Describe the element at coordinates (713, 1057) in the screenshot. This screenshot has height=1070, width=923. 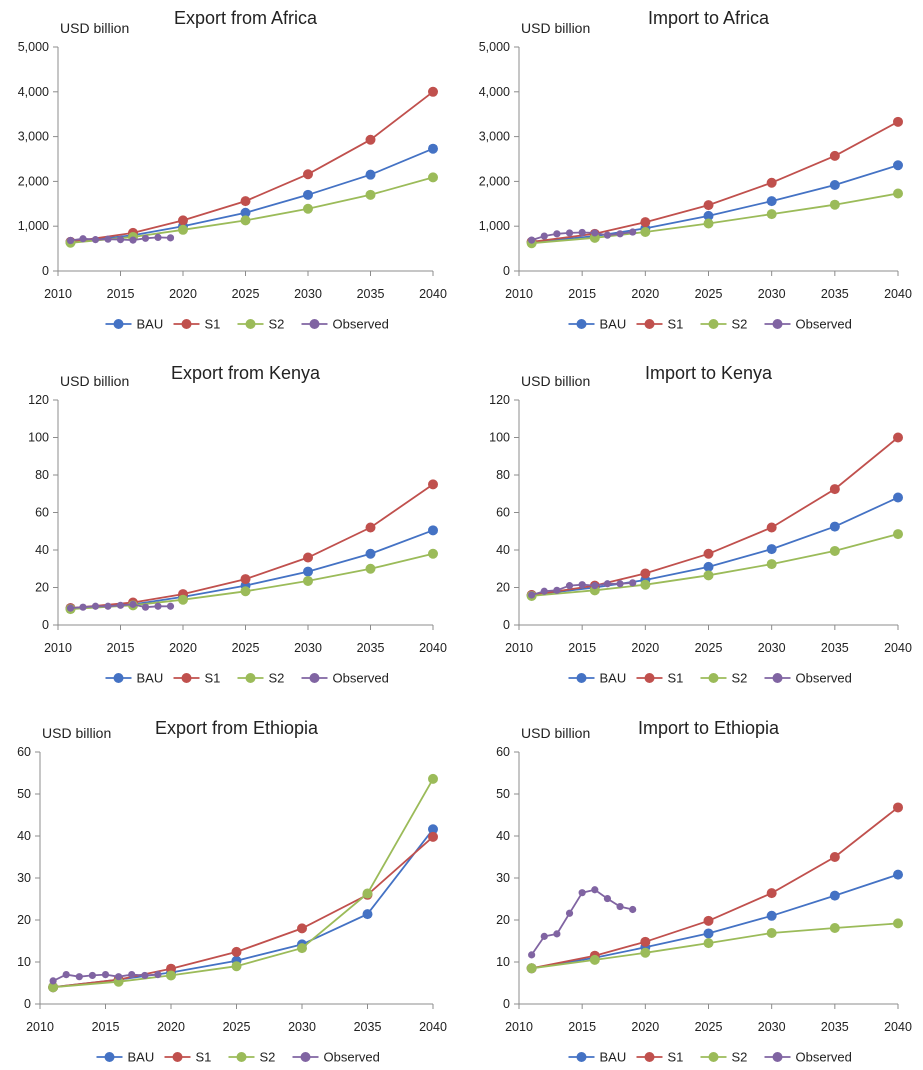
I see `legend-marker-s2` at that location.